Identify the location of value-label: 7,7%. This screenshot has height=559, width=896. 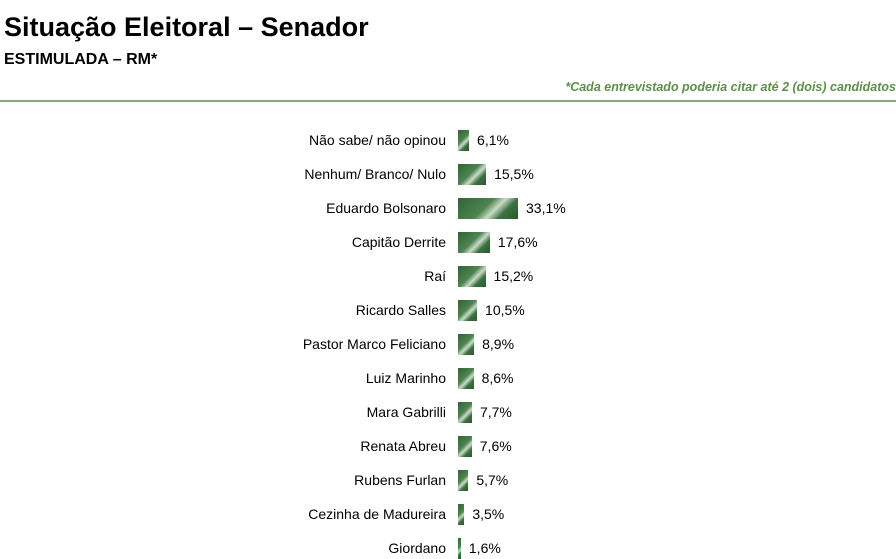
(495, 412).